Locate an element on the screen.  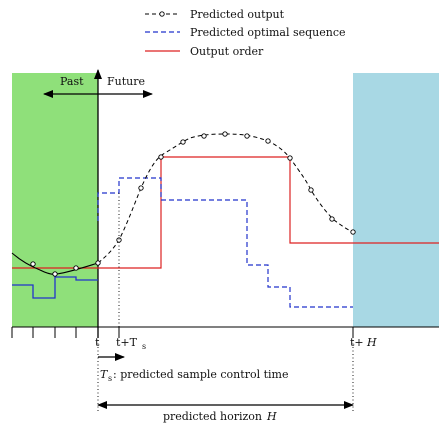
tick-label-t-plus-h: t+ H is located at coordinates (363, 342).